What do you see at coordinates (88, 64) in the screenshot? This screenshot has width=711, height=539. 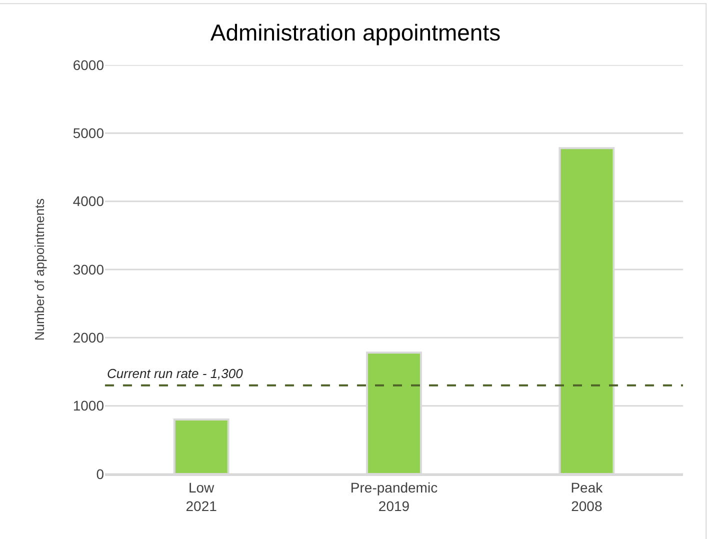 I see `y-tick-label: 6000` at bounding box center [88, 64].